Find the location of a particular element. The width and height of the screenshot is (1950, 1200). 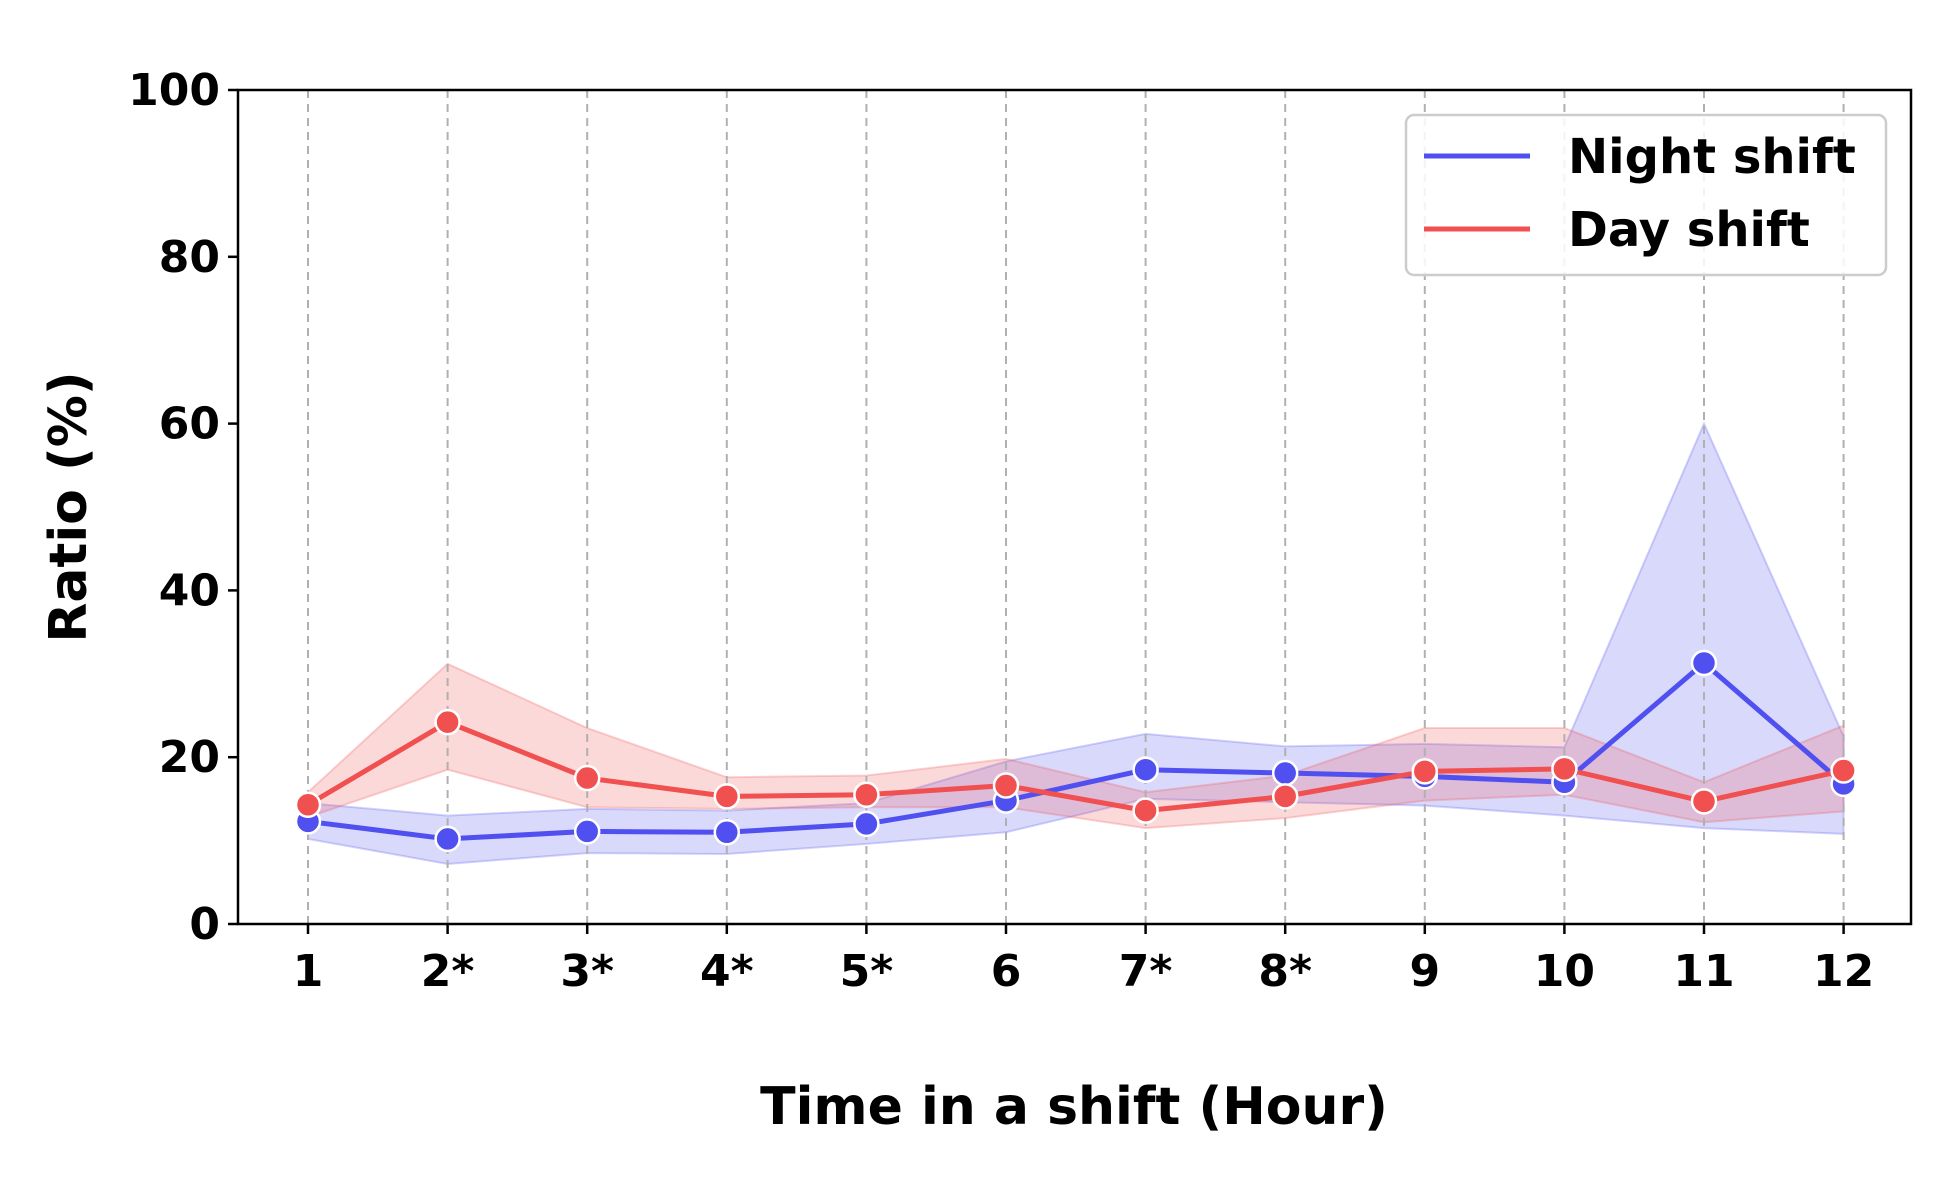

x-tick-label: 1 is located at coordinates (308, 971).